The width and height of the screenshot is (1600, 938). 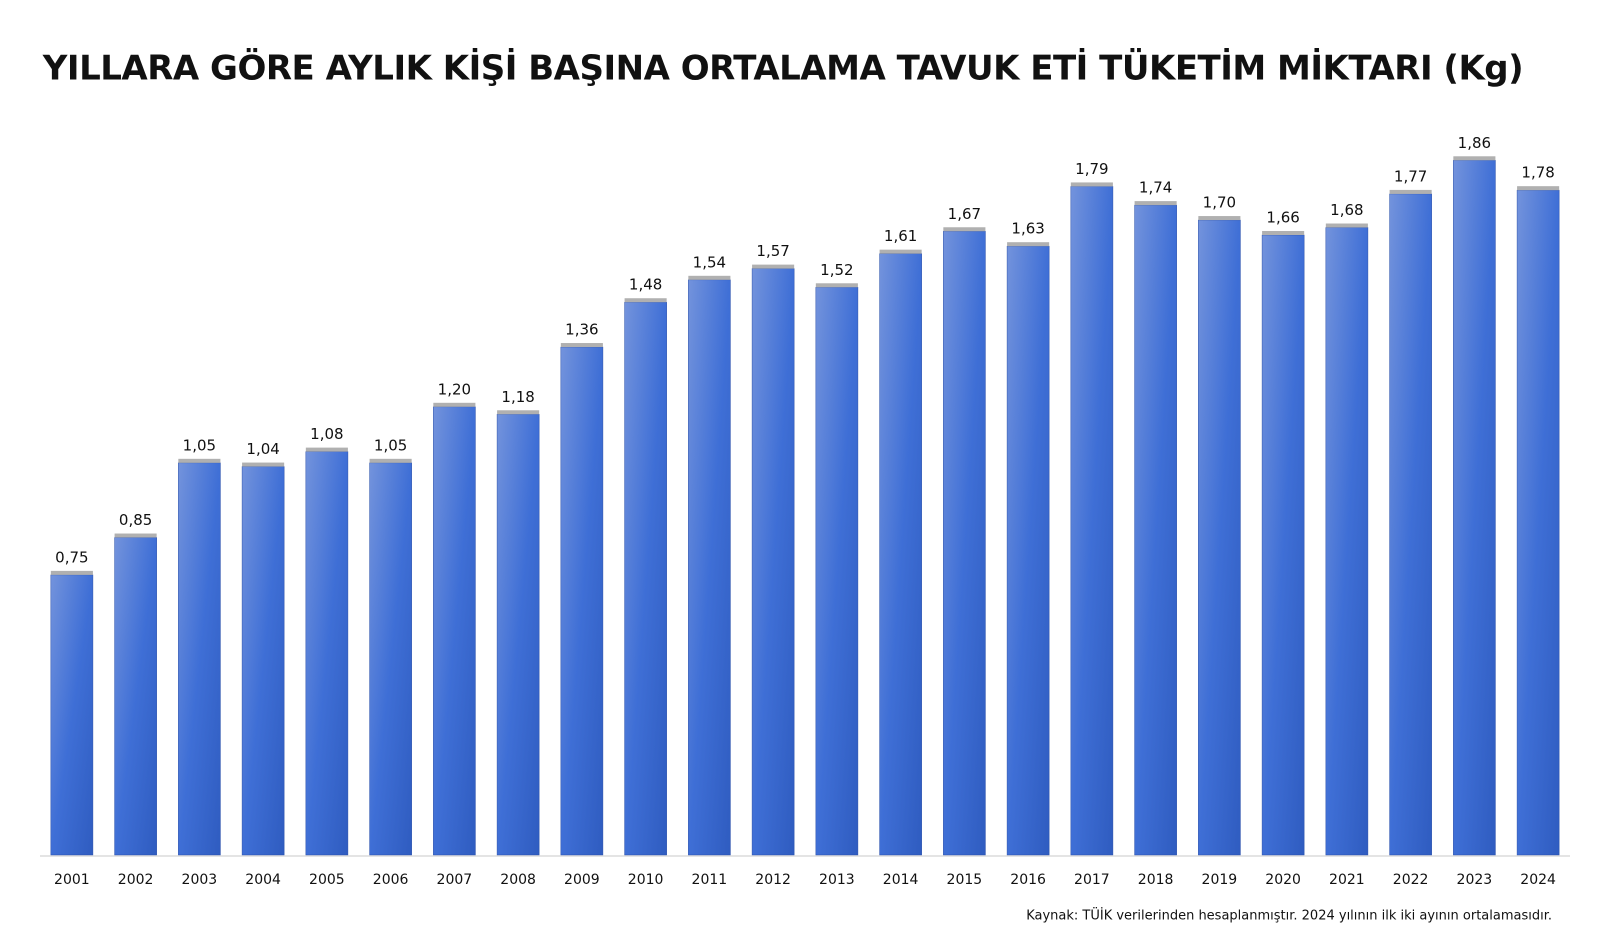 What do you see at coordinates (1027, 229) in the screenshot?
I see `value-label: 1,63` at bounding box center [1027, 229].